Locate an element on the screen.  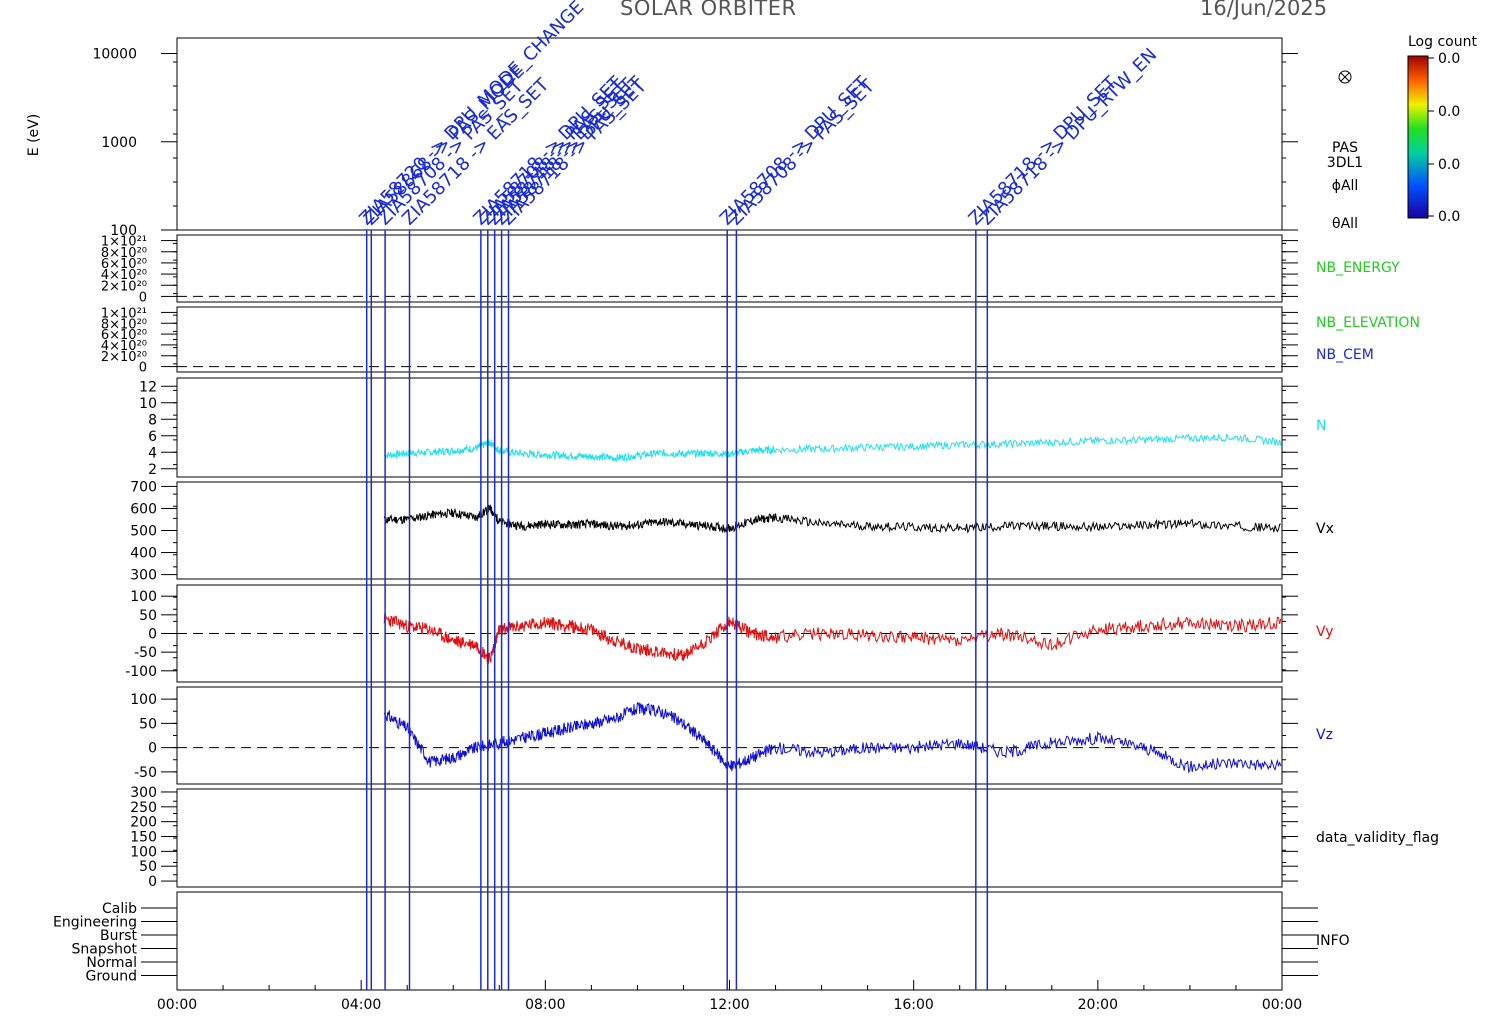
validity-ticklabel: 0 is located at coordinates (152, 882).